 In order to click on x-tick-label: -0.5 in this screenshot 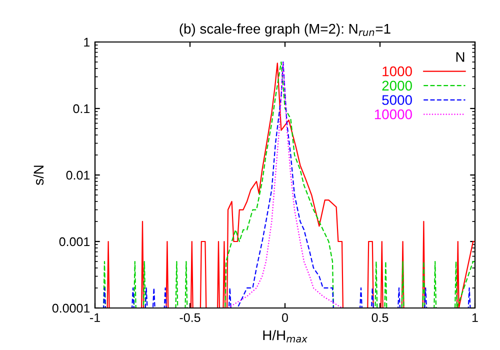, I will do `click(190, 317)`.